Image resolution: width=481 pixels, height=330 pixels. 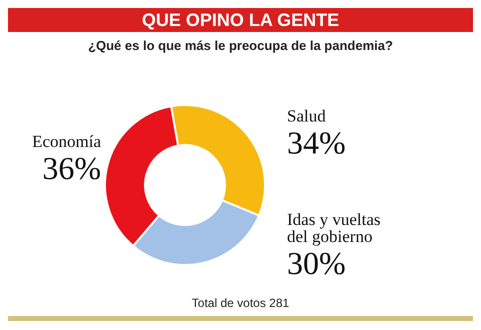 I want to click on chart-title: QUE OPINO LA GENTE, so click(x=240, y=20).